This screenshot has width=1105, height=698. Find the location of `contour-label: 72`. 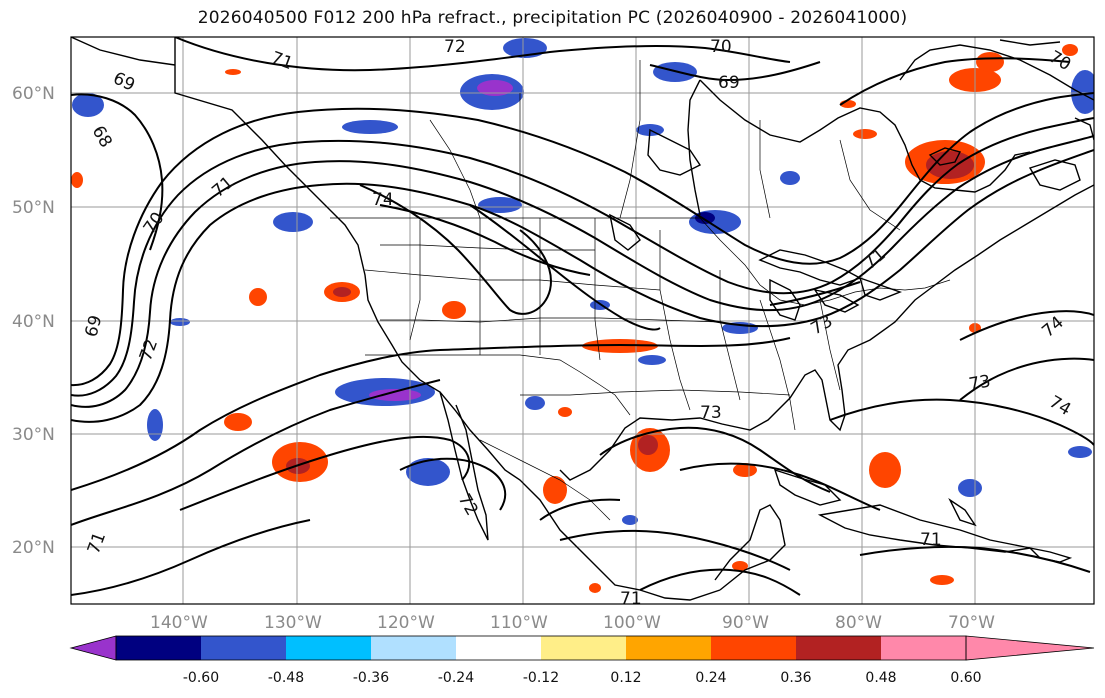

contour-label: 72 is located at coordinates (455, 47).